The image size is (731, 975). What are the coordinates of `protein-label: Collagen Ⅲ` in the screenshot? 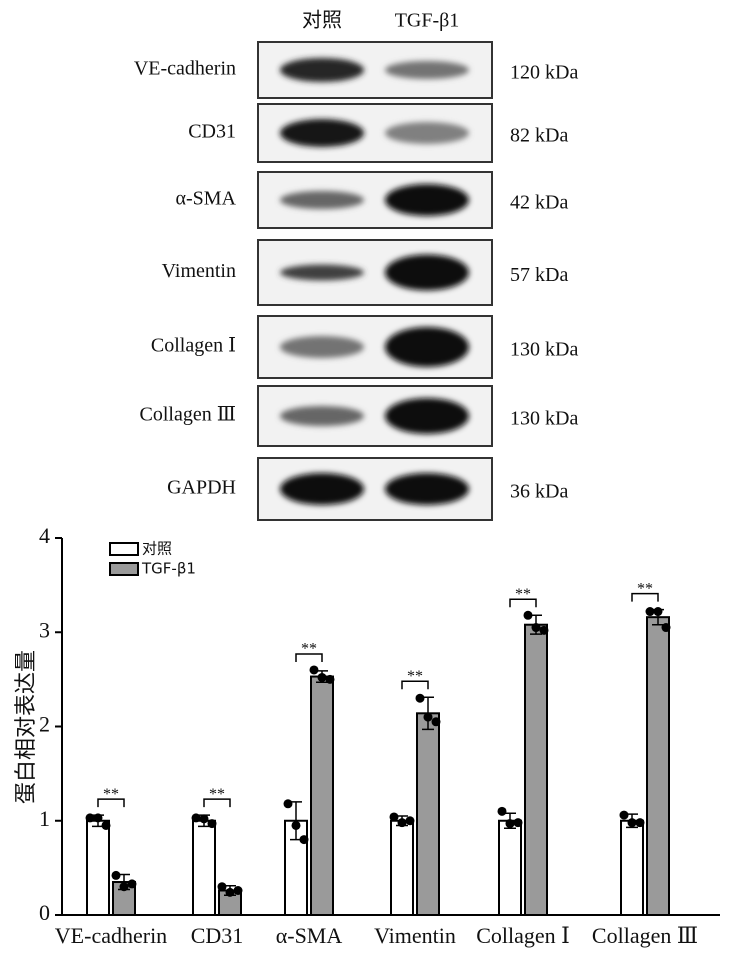 It's located at (188, 415).